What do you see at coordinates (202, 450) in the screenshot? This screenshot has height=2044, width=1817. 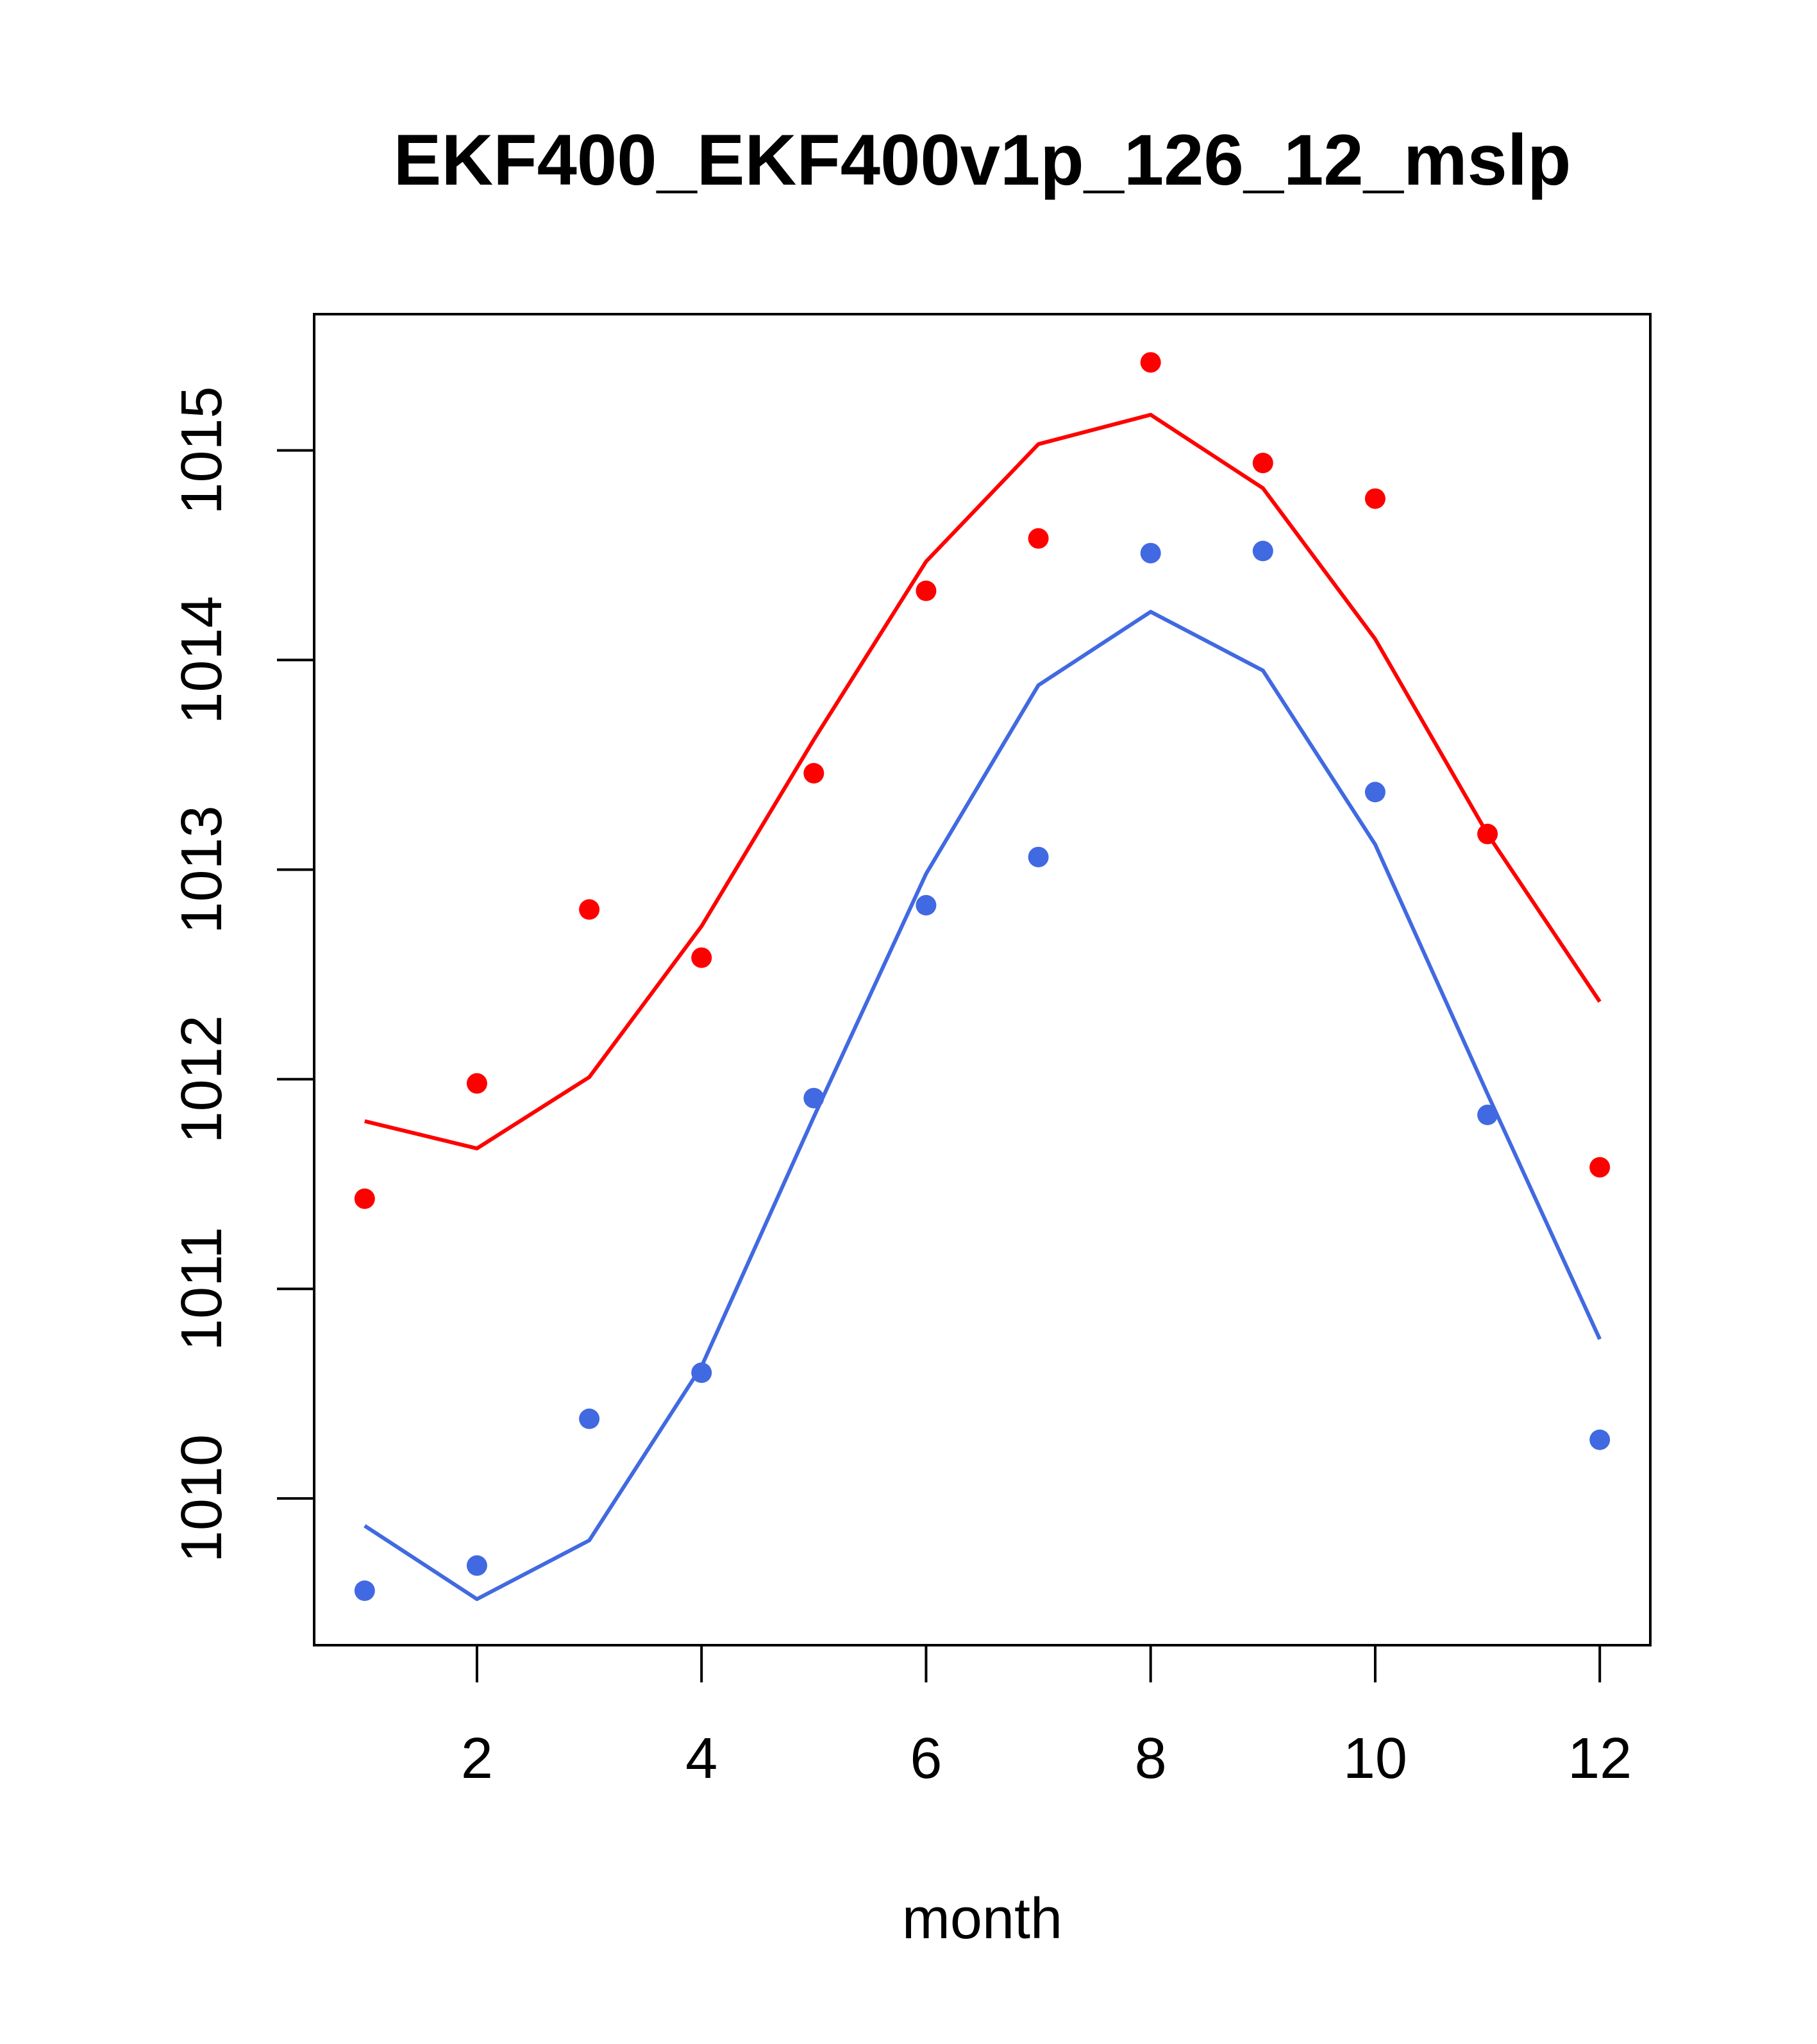 I see `y-tick-label-1015: 1015` at bounding box center [202, 450].